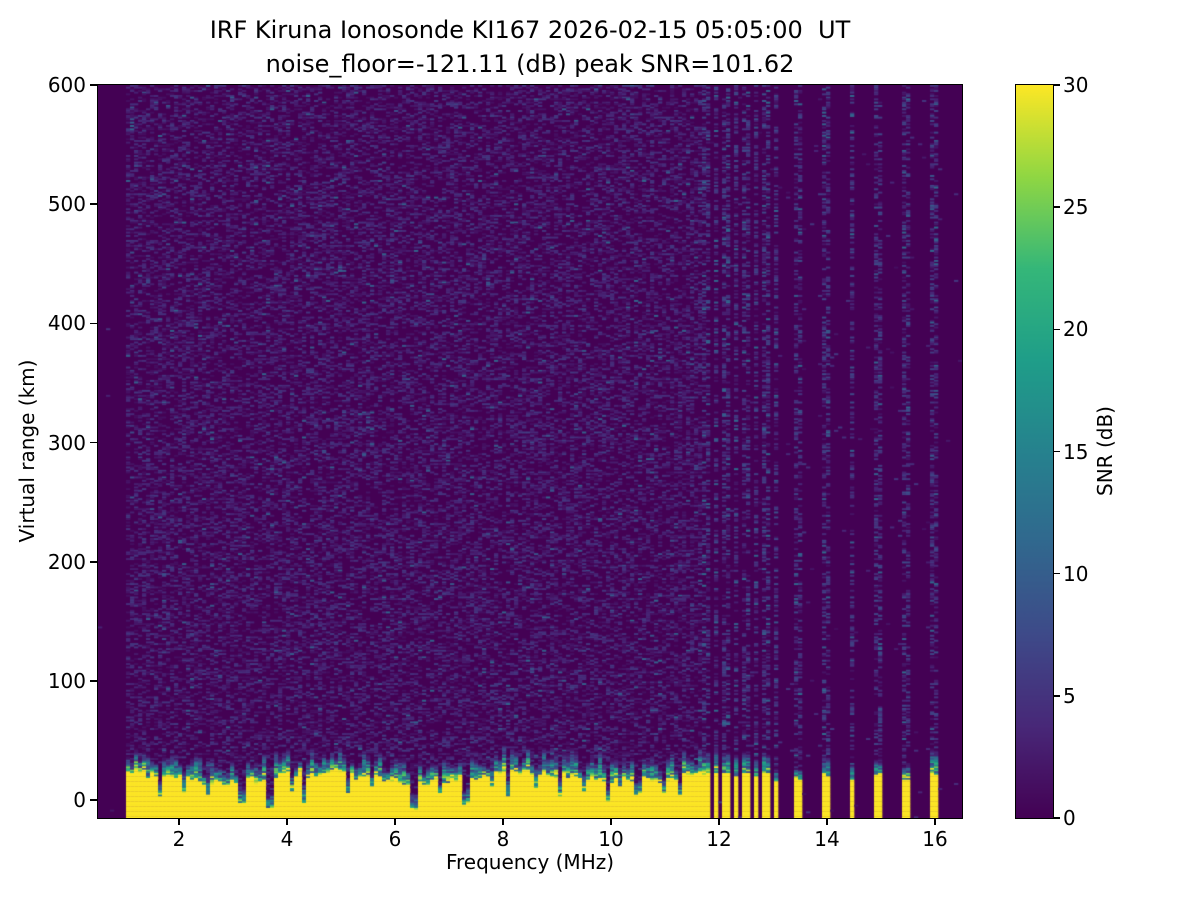 The width and height of the screenshot is (1200, 900). I want to click on y-tick-label: 400, so click(66, 323).